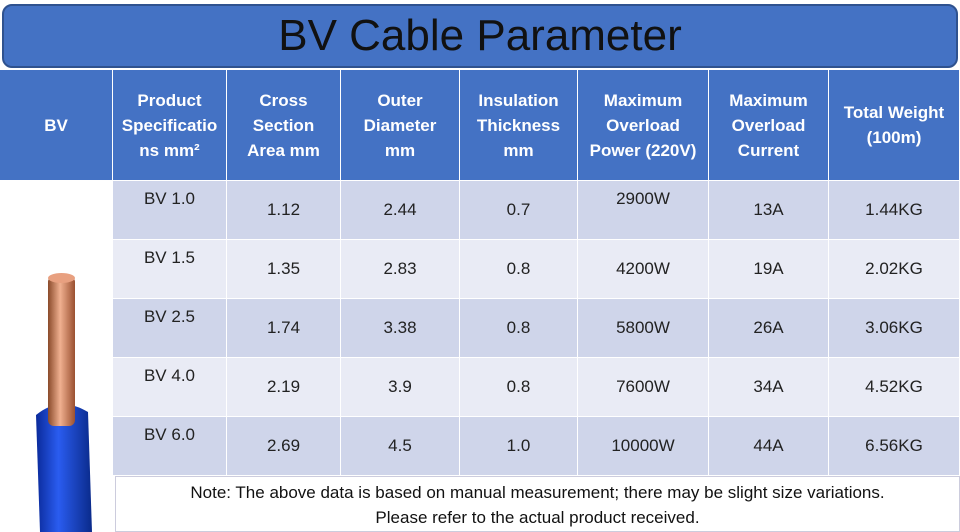  I want to click on title: BV Cable Parameter, so click(480, 36).